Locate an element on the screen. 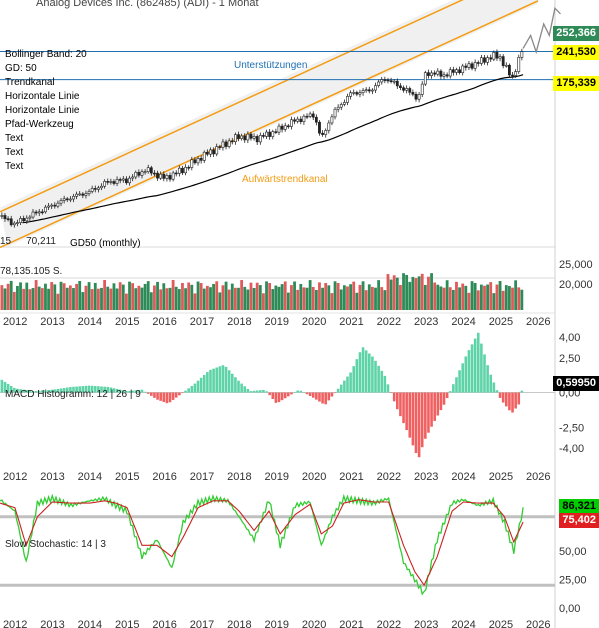 Image resolution: width=599 pixels, height=628 pixels. forecast-path is located at coordinates (541, 30).